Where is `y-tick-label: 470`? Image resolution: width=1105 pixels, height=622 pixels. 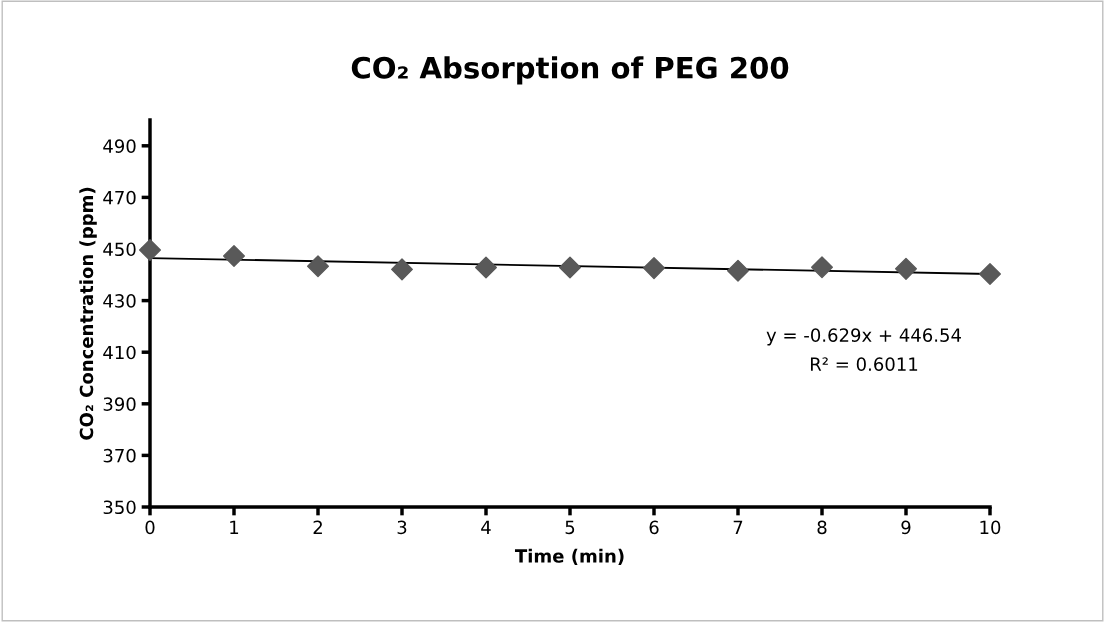
y-tick-label: 470 is located at coordinates (119, 197).